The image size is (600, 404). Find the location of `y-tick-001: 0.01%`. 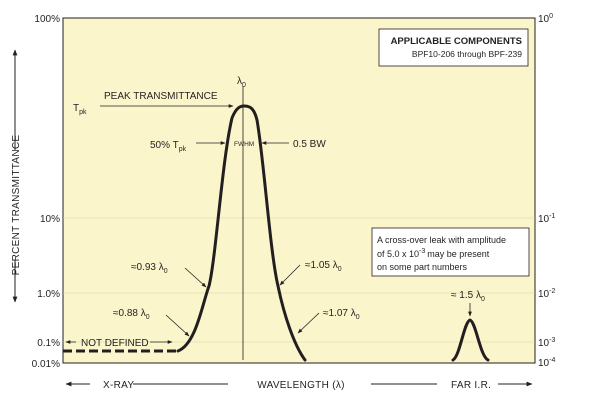

y-tick-001: 0.01% is located at coordinates (46, 364).